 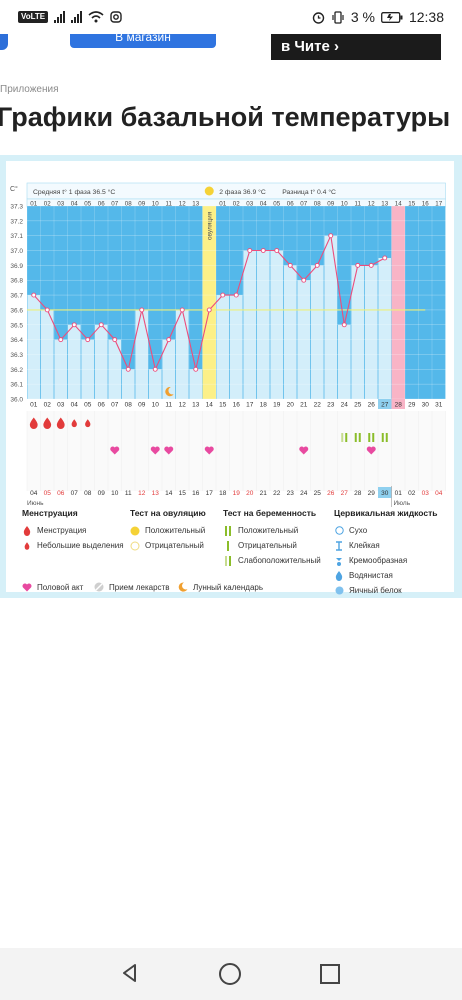 I want to click on legend-item: Сухо, so click(x=358, y=530).